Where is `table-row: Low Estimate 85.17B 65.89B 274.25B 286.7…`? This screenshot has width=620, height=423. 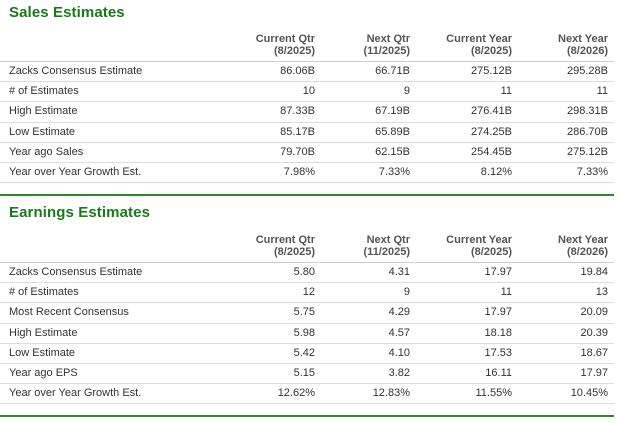
table-row: Low Estimate 85.17B 65.89B 274.25B 286.7… is located at coordinates (307, 132).